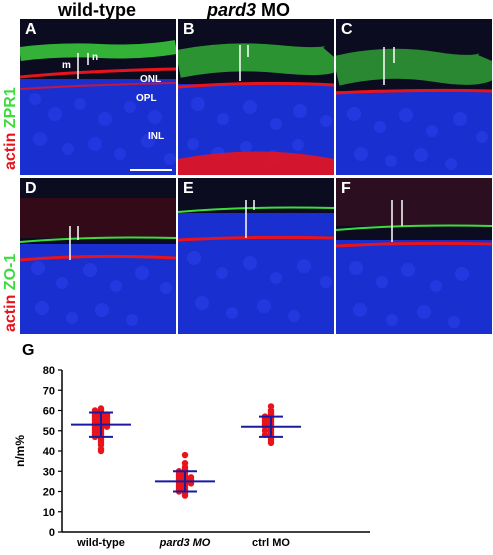 This screenshot has height=555, width=493. Describe the element at coordinates (185, 543) in the screenshot. I see `x-tick-label: pard3 MO` at that location.